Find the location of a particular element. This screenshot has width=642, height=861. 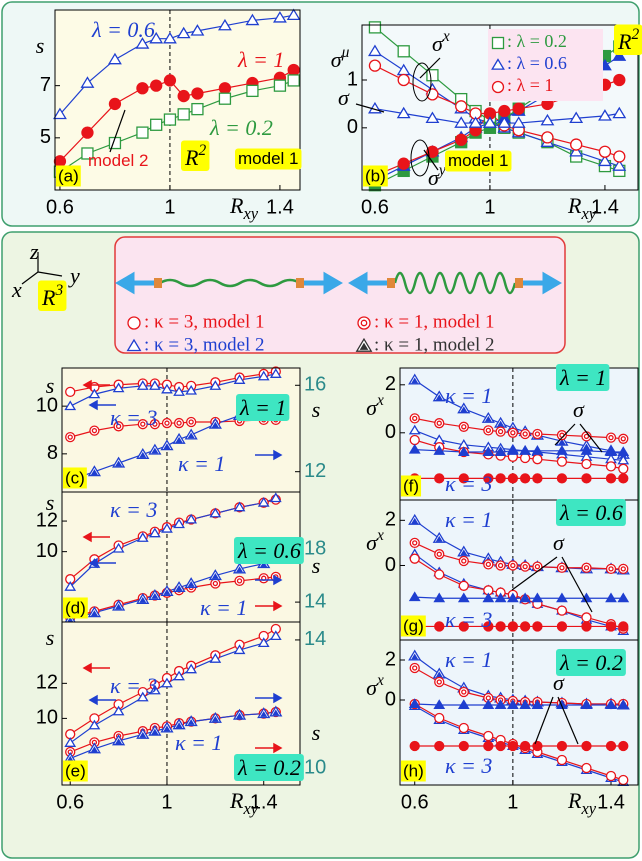

r3-label-bg is located at coordinates (52, 296).